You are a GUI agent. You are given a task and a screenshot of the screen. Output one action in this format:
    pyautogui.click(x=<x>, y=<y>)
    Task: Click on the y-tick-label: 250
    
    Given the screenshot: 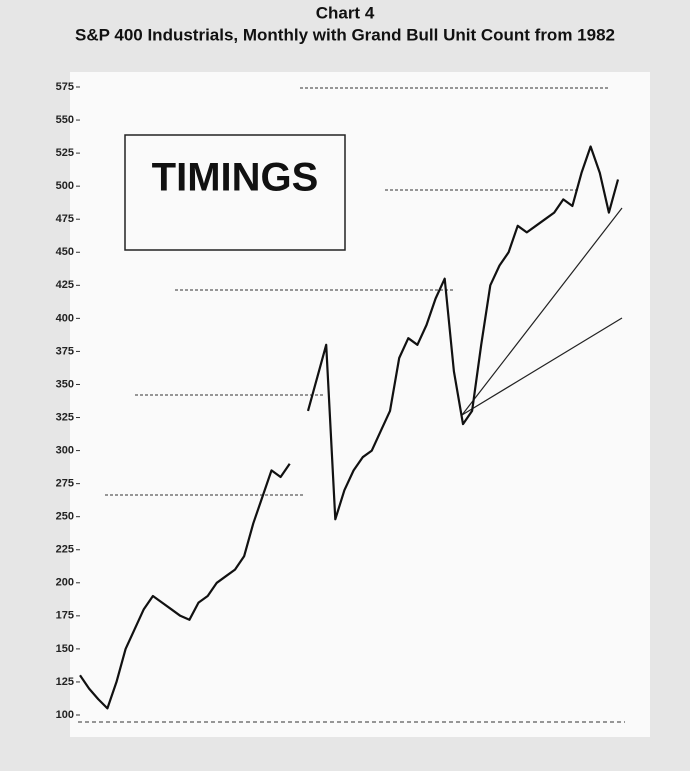 What is the action you would take?
    pyautogui.click(x=65, y=517)
    